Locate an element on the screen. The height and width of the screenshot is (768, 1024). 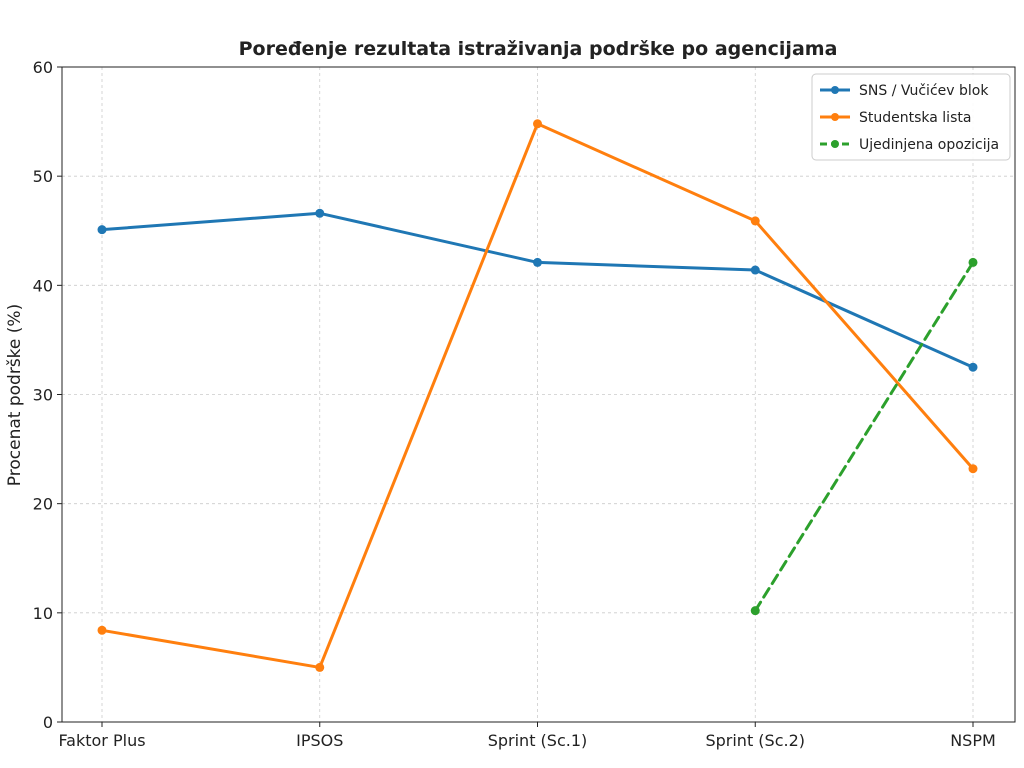
legend-item: SNS / Vučićev blok is located at coordinates (904, 91).